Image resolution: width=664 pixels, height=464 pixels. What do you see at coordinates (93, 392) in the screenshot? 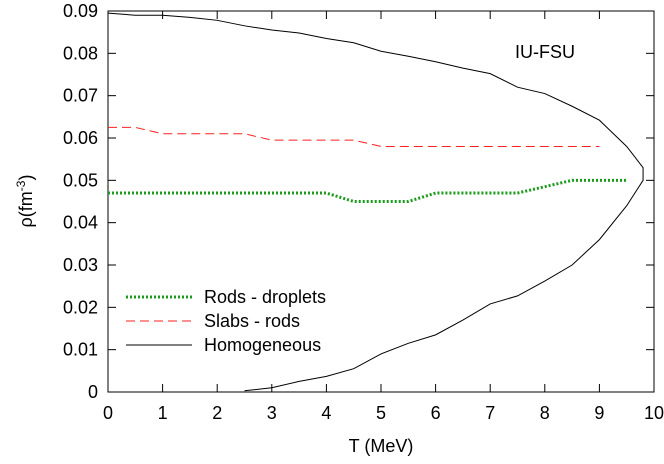
I see `y-tick-label: 0` at bounding box center [93, 392].